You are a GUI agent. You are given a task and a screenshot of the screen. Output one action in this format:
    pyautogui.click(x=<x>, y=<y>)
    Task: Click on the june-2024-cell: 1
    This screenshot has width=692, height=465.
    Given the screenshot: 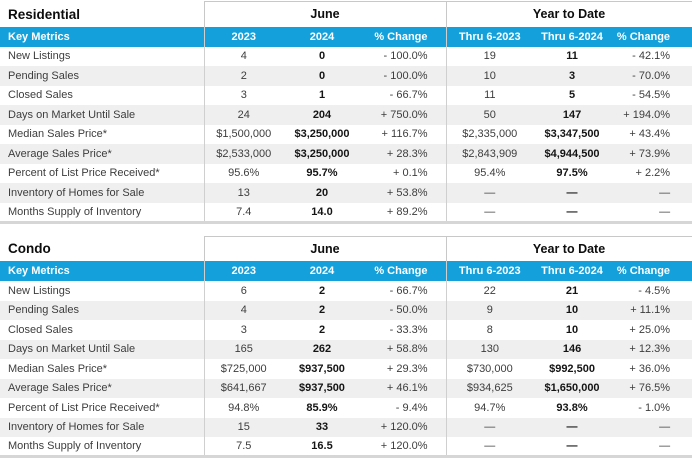 What is the action you would take?
    pyautogui.click(x=322, y=95)
    